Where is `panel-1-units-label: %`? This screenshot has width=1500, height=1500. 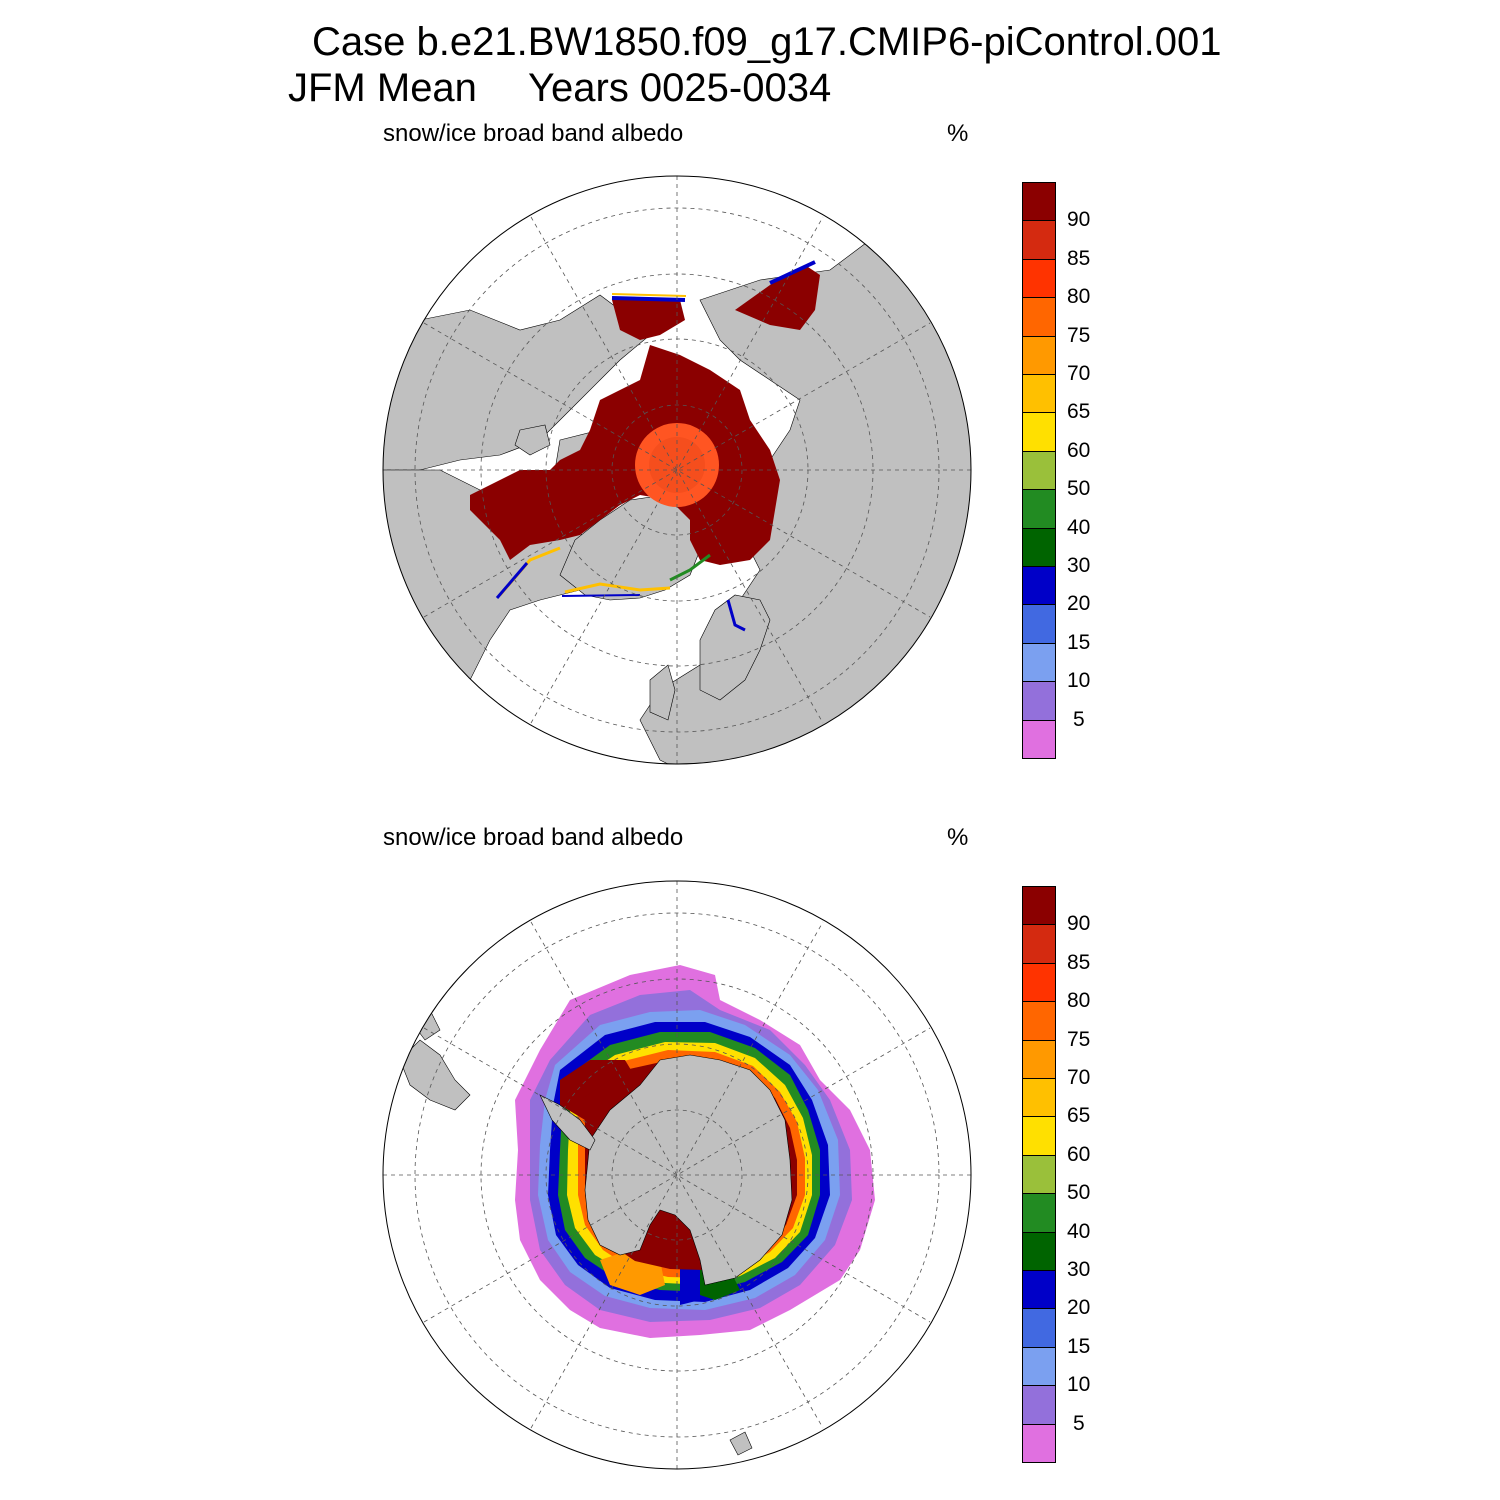 panel-1-units-label: % is located at coordinates (958, 133).